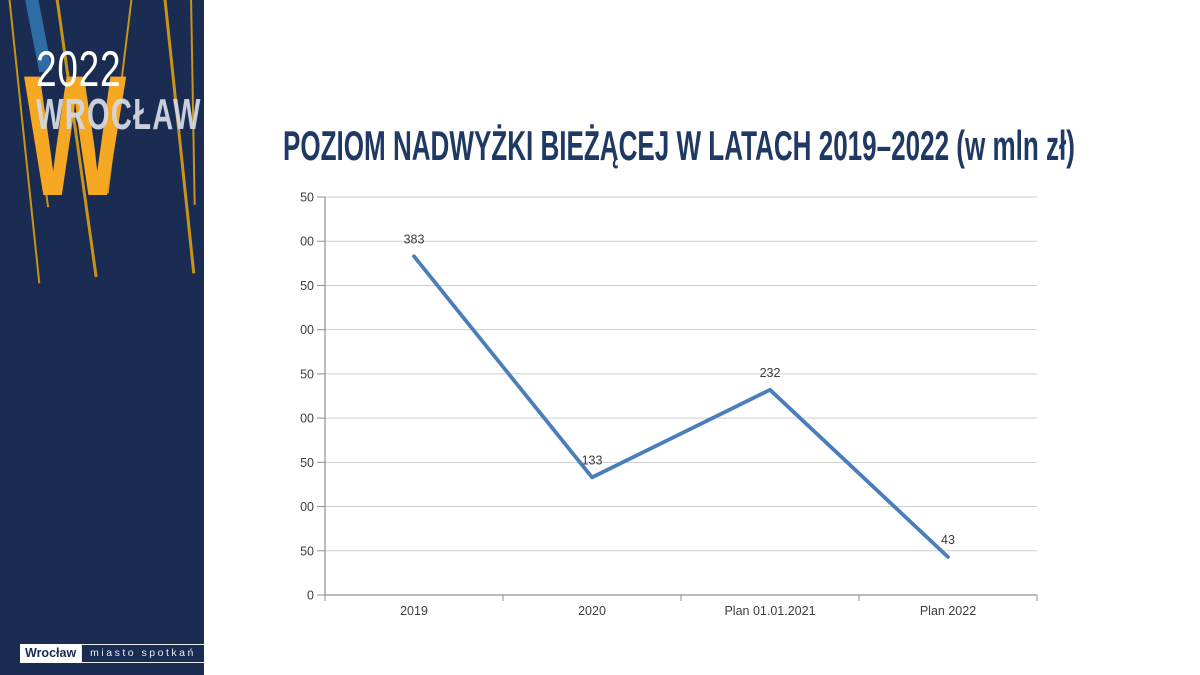 Image resolution: width=1200 pixels, height=675 pixels. What do you see at coordinates (142, 653) in the screenshot?
I see `badge-slogan-label: miasto spotkań` at bounding box center [142, 653].